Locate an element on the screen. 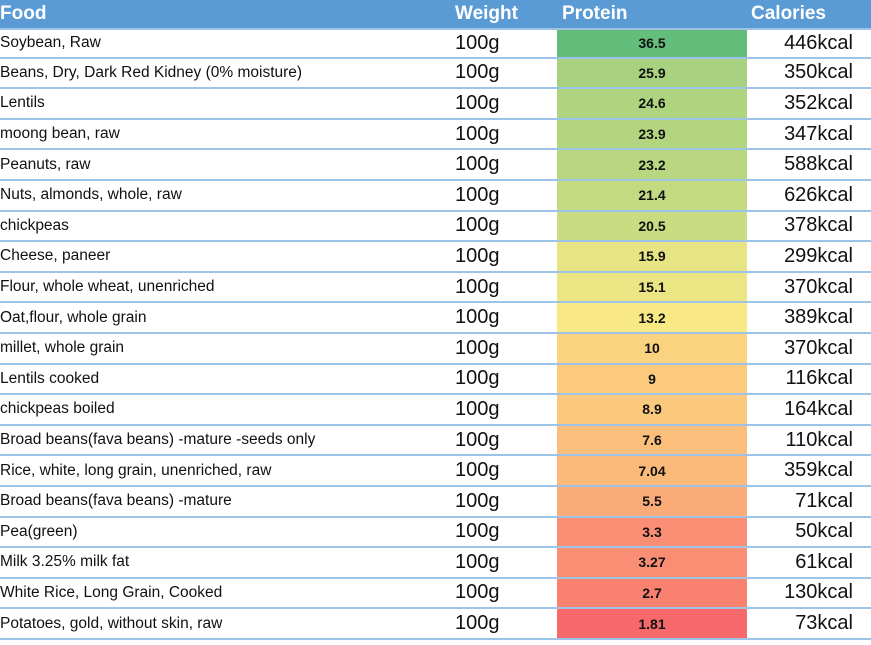 This screenshot has width=871, height=645. calories-cell: 378kcal is located at coordinates (818, 225).